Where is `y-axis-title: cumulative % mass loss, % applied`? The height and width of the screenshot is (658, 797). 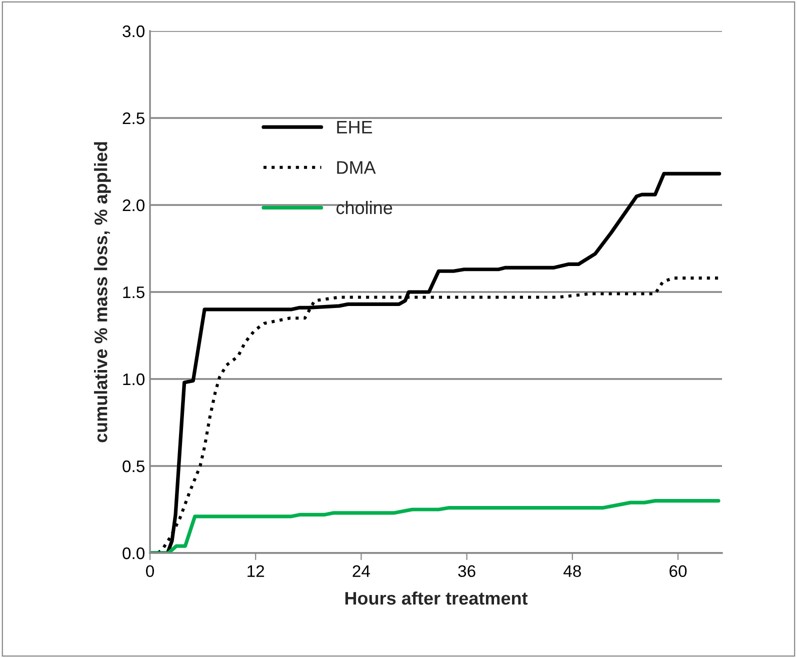 y-axis-title: cumulative % mass loss, % applied is located at coordinates (102, 292).